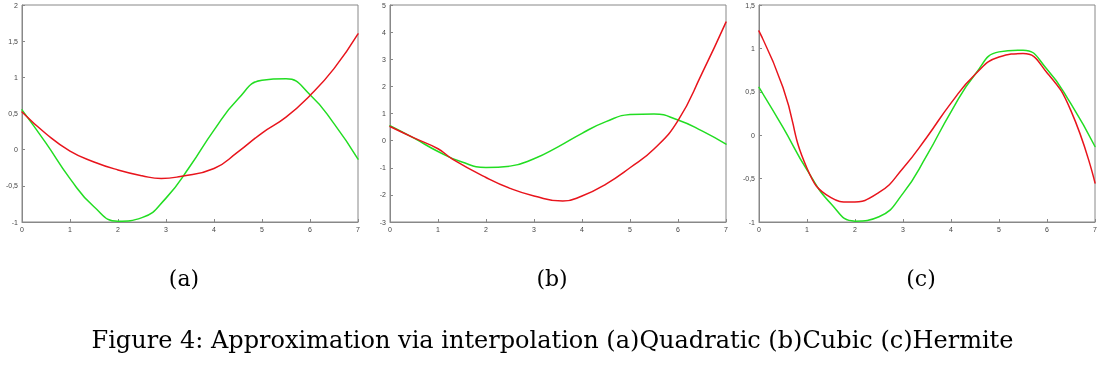  I want to click on text: (c), so click(921, 278).